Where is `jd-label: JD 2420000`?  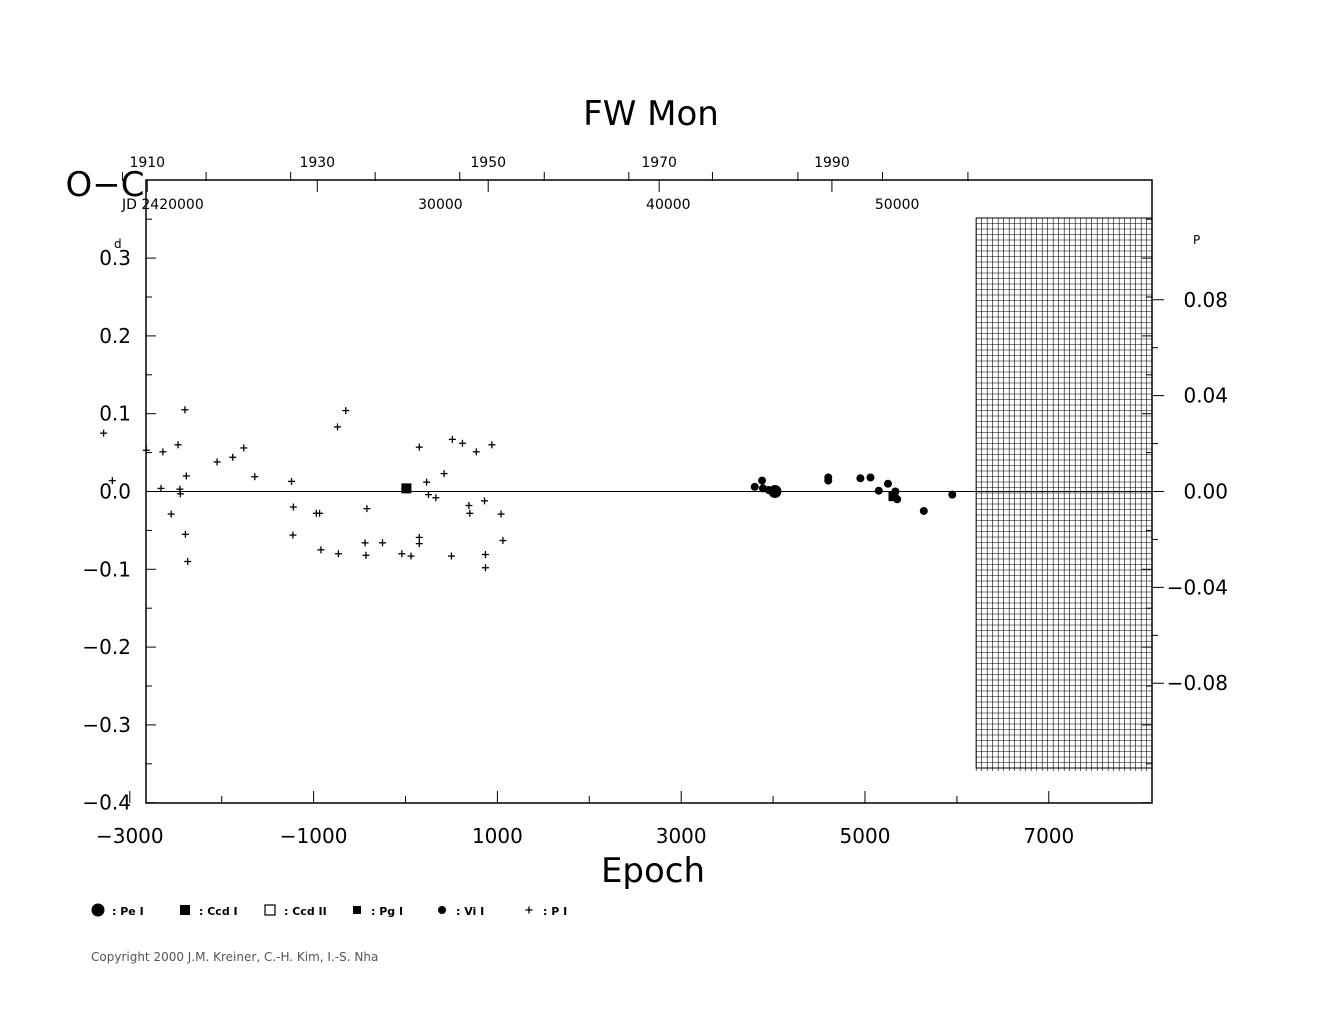 jd-label: JD 2420000 is located at coordinates (162, 205).